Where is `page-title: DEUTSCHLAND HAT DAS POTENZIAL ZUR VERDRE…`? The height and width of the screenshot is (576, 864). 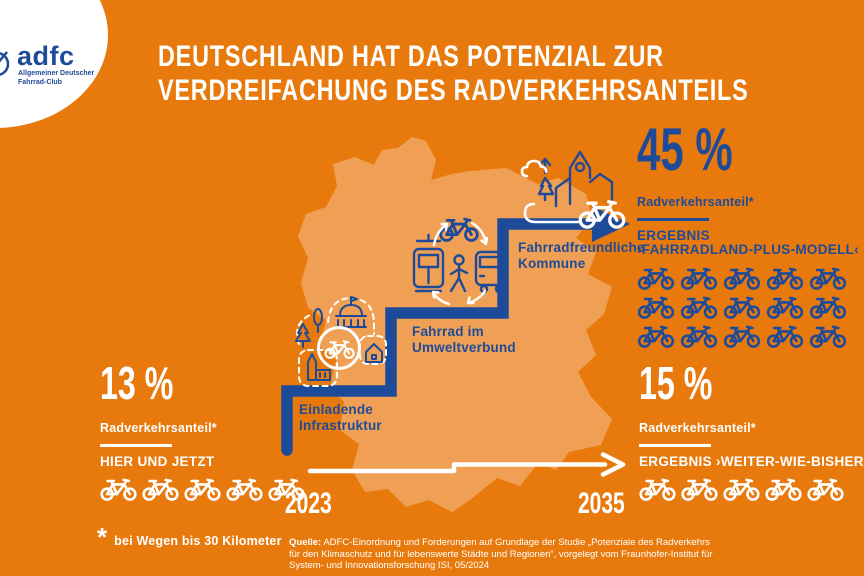 page-title: DEUTSCHLAND HAT DAS POTENZIAL ZUR VERDRE… is located at coordinates (511, 74).